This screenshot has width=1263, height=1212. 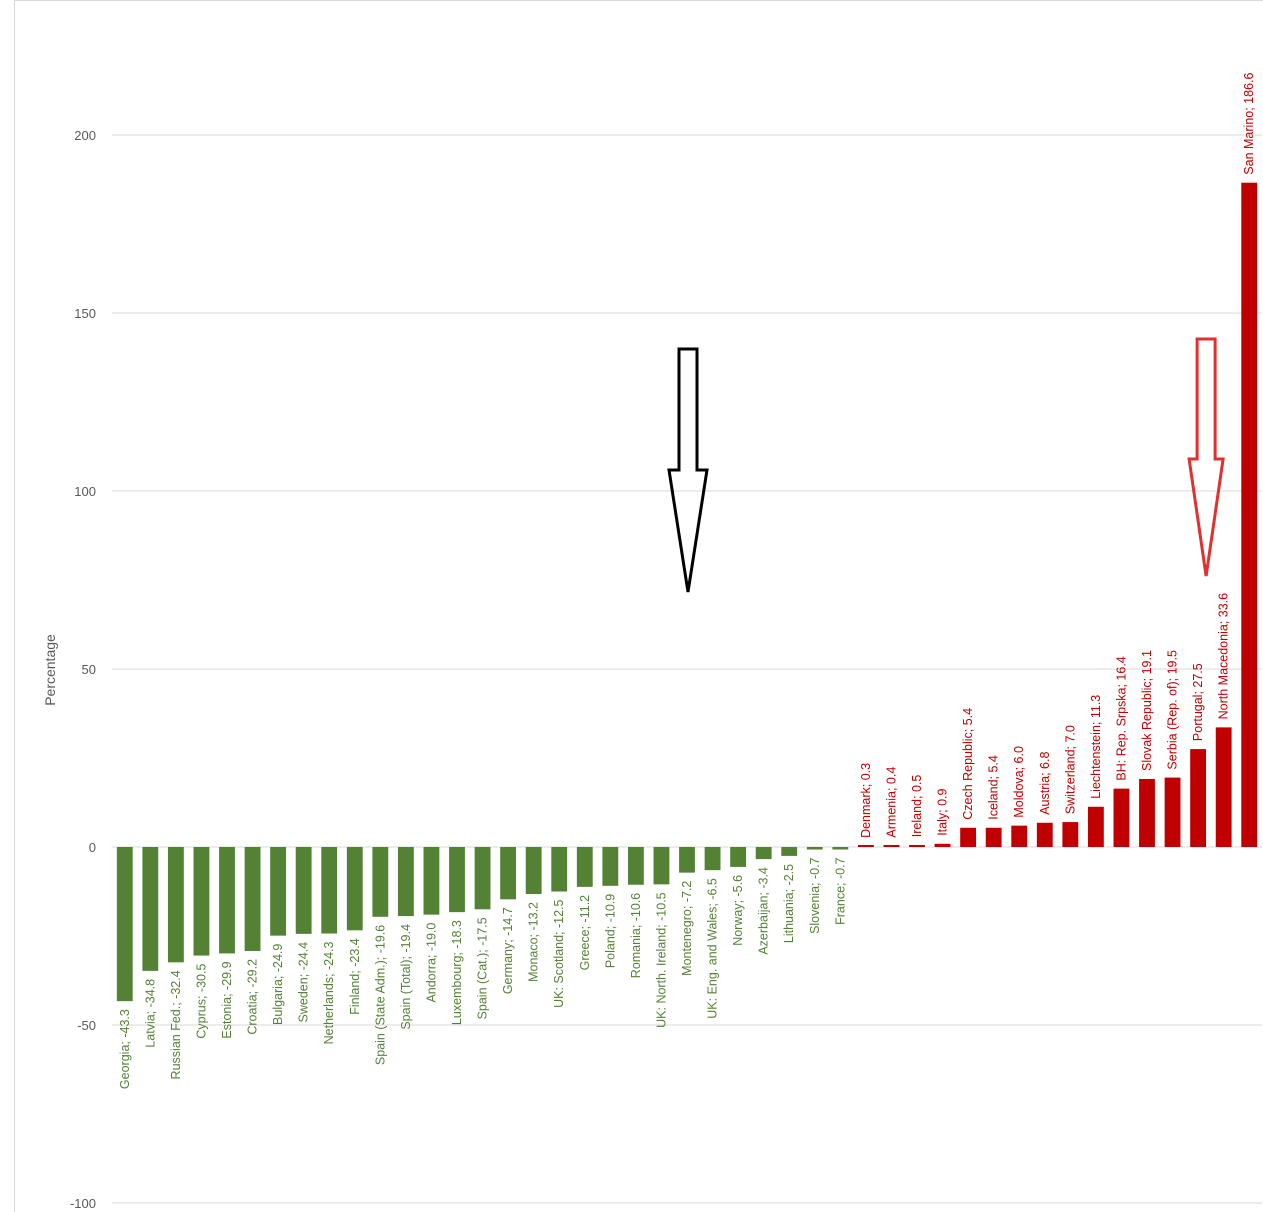 What do you see at coordinates (278, 984) in the screenshot?
I see `data-label: Bulgaria; -24.9` at bounding box center [278, 984].